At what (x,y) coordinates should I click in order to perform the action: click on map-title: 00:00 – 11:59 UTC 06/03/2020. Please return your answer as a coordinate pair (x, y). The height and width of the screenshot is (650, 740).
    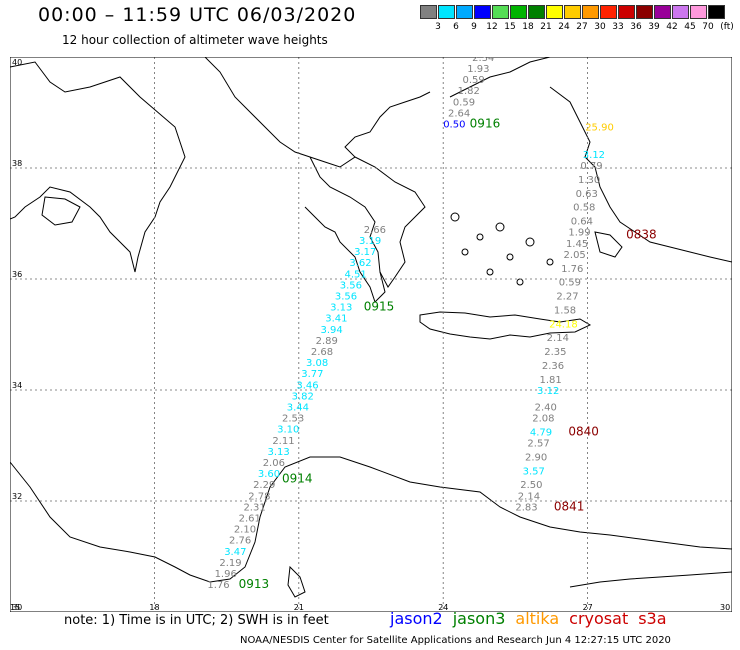
    Looking at the image, I should click on (197, 15).